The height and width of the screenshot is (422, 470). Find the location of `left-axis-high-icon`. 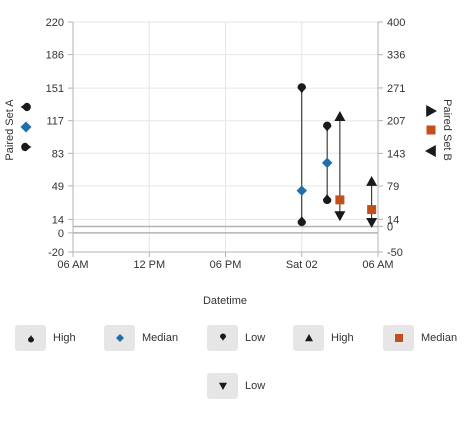

left-axis-high-icon is located at coordinates (25, 107).